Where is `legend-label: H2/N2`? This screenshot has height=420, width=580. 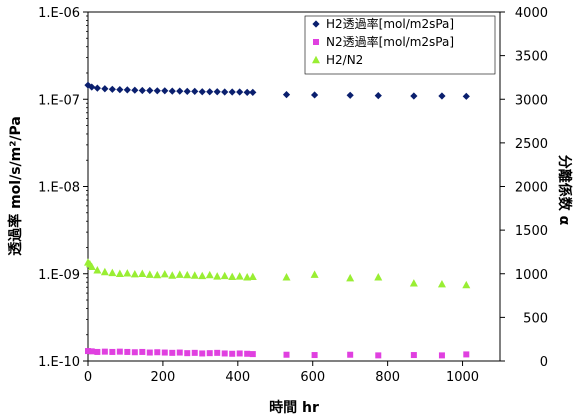 legend-label: H2/N2 is located at coordinates (344, 60).